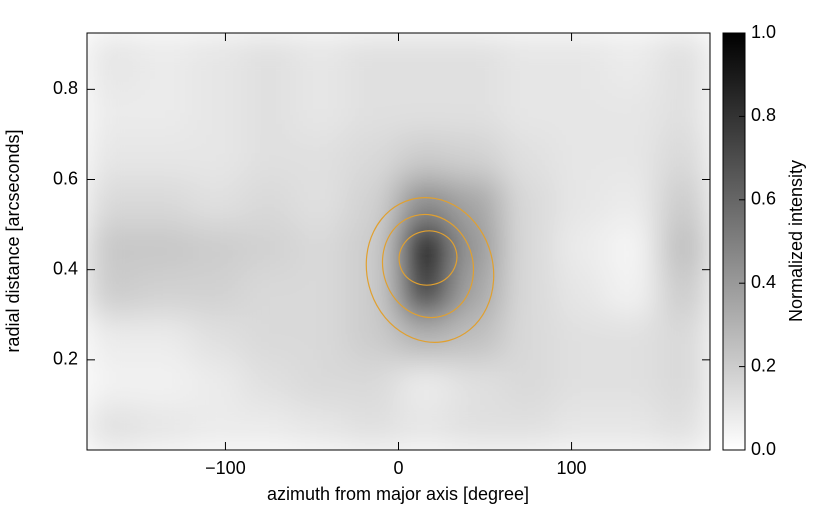  I want to click on colorbar, so click(734, 241).